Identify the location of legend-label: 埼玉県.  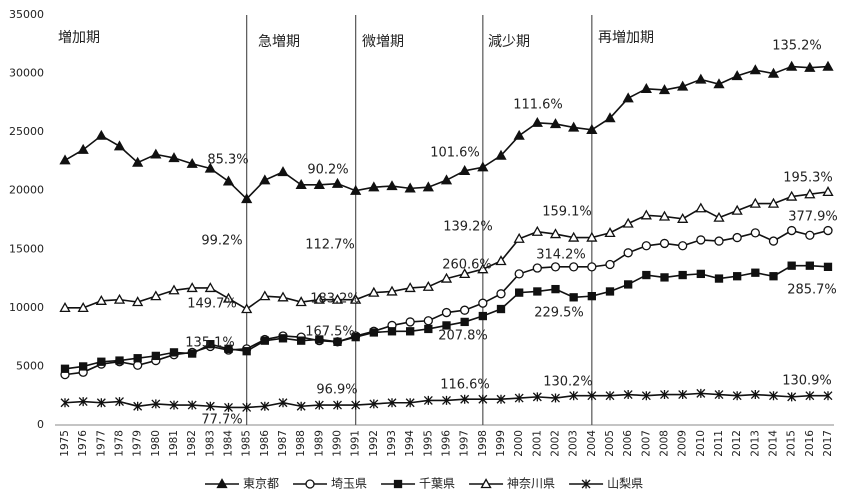
(349, 484).